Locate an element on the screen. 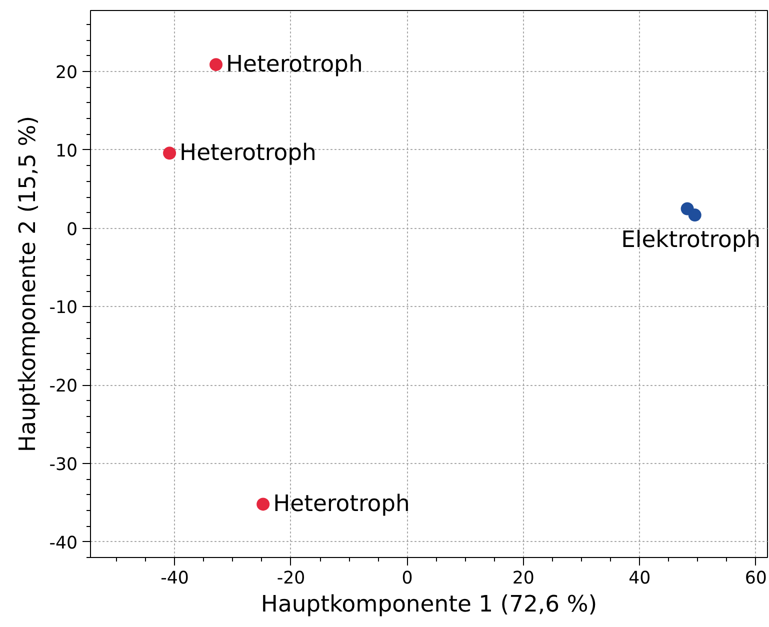  x-tick-label: 20 is located at coordinates (523, 578).